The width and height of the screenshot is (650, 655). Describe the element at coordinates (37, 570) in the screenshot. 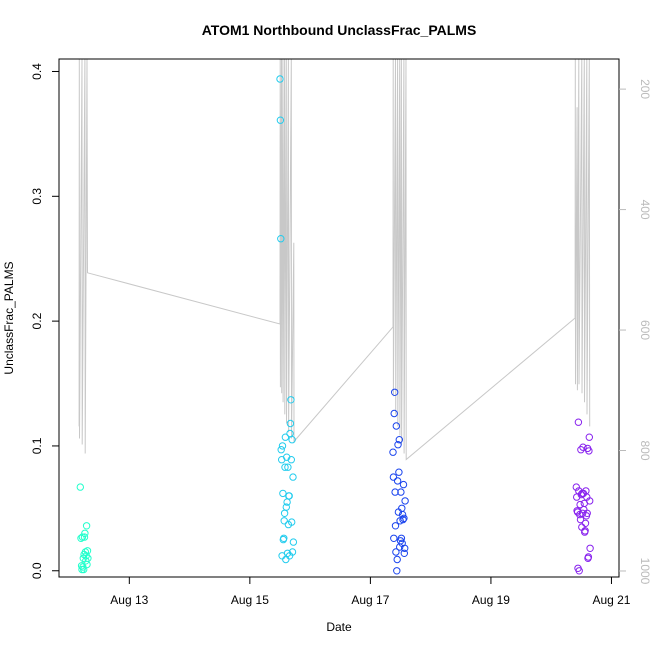

I see `y-tick-label-1: 0.0` at that location.